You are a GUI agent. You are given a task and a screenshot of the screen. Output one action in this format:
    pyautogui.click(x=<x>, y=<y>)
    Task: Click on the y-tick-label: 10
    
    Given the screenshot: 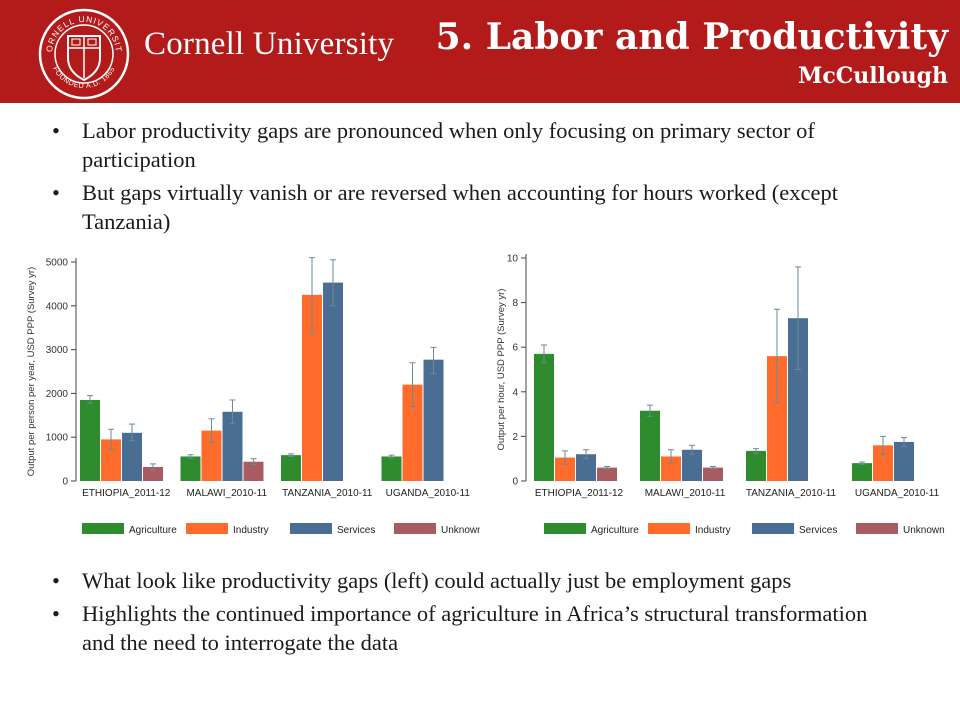 What is the action you would take?
    pyautogui.click(x=513, y=259)
    